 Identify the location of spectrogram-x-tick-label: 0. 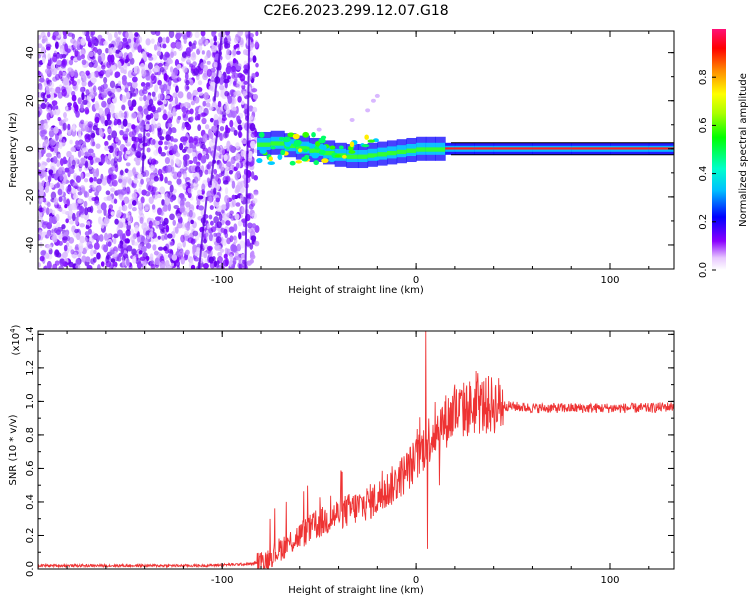
(416, 280).